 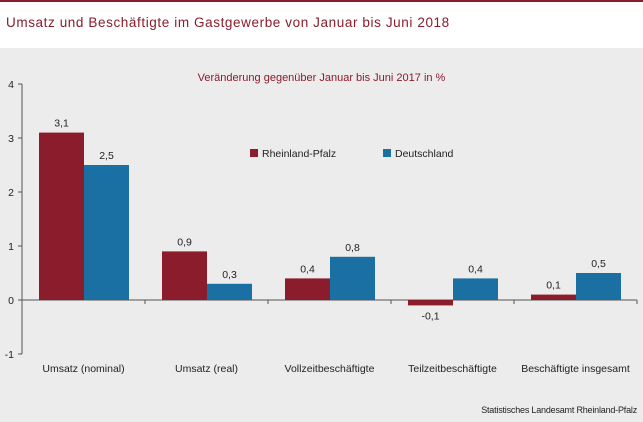 I want to click on y-tick-label: 4, so click(x=11, y=85).